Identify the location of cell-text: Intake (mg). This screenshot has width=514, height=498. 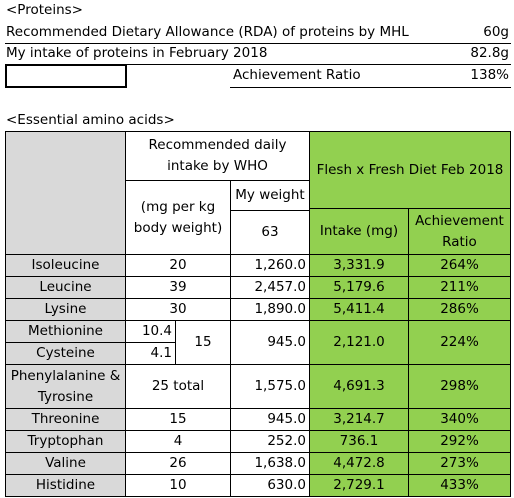
(359, 231).